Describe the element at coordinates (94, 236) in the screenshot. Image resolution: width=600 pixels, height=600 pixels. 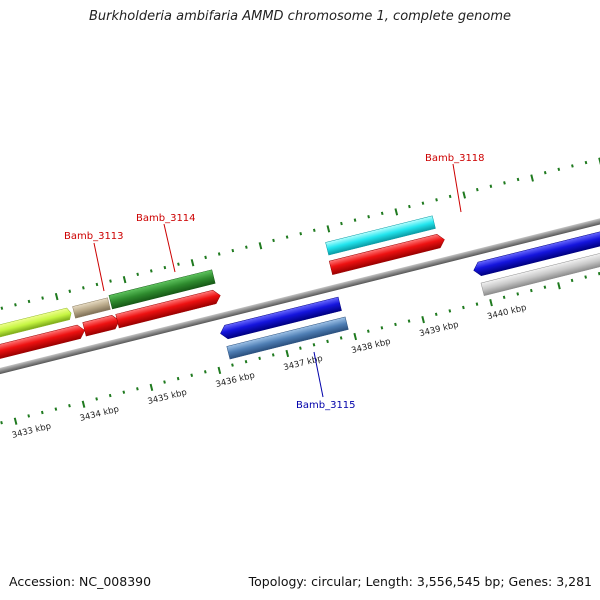
I see `gene-label-bamb-3113: Bamb_3113` at that location.